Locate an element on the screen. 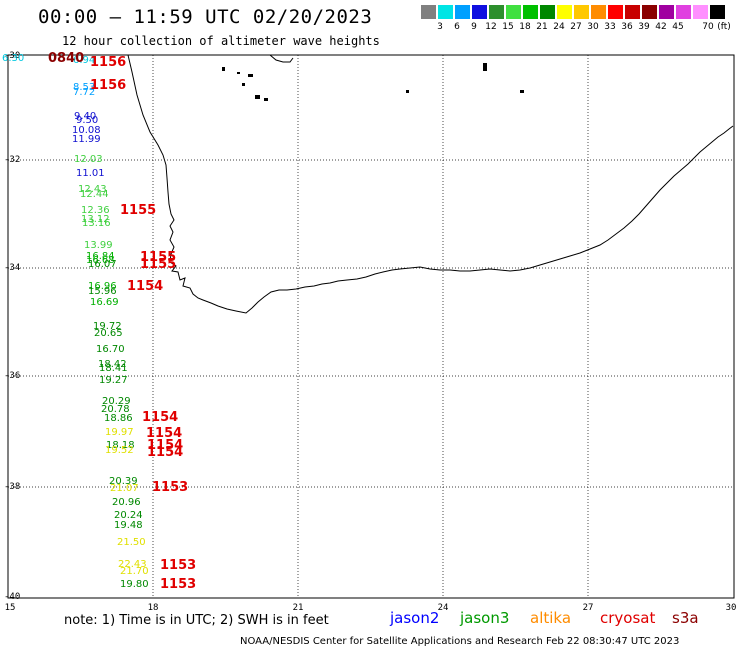  wave-height-label: 20.29 is located at coordinates (116, 401).